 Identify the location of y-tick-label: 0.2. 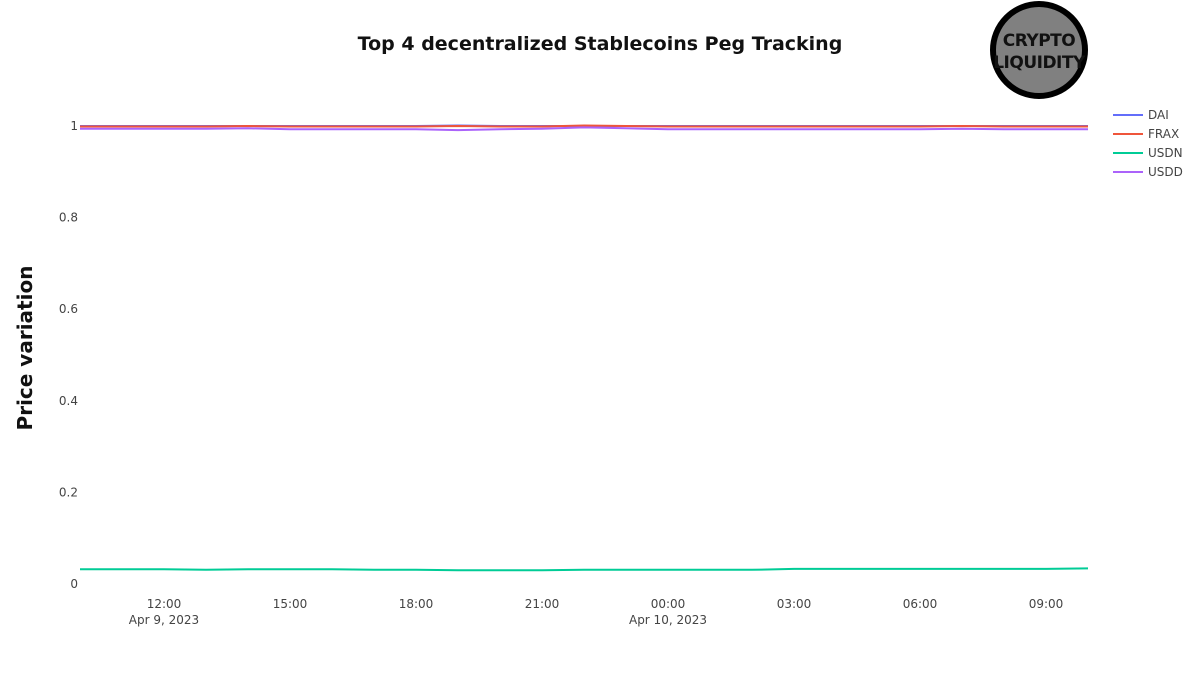
(68, 492).